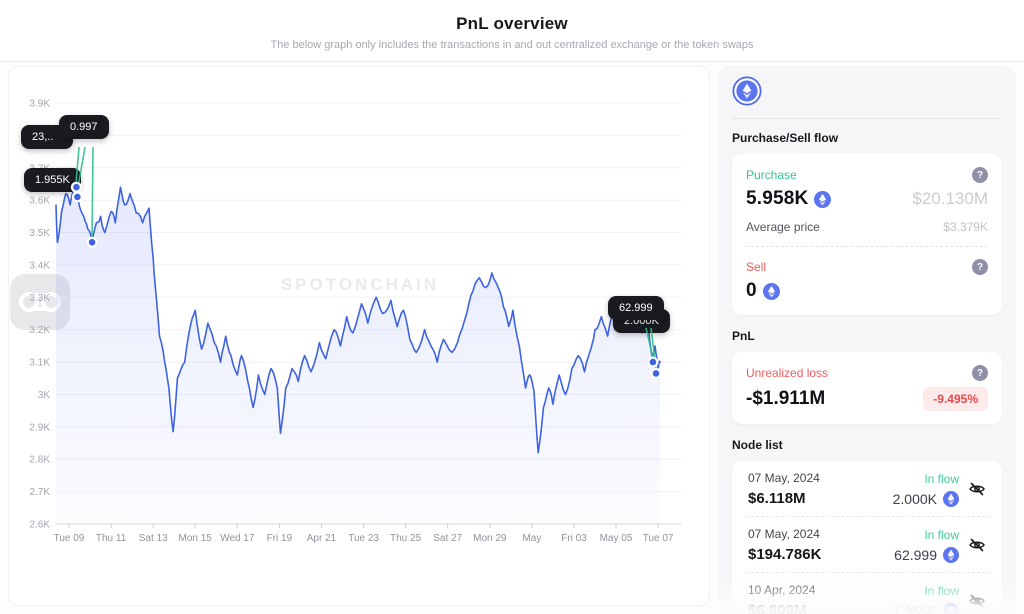  What do you see at coordinates (955, 399) in the screenshot?
I see `pnl-percent-badge: -9.495%` at bounding box center [955, 399].